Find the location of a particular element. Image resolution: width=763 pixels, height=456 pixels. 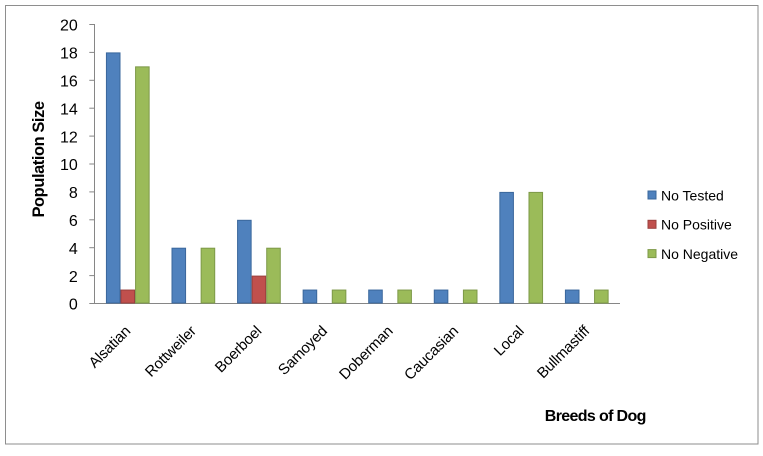

svg-text: 14 is located at coordinates (69, 109).